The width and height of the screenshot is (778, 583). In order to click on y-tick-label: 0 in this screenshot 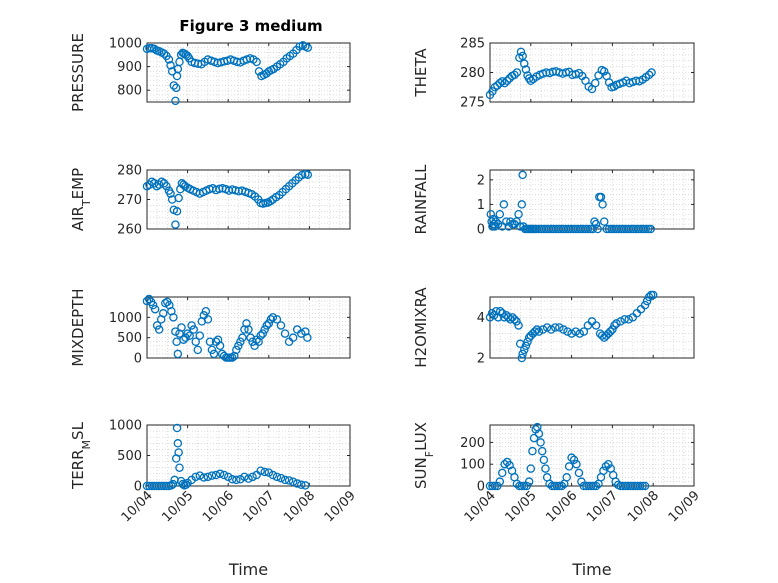, I will do `click(481, 487)`.